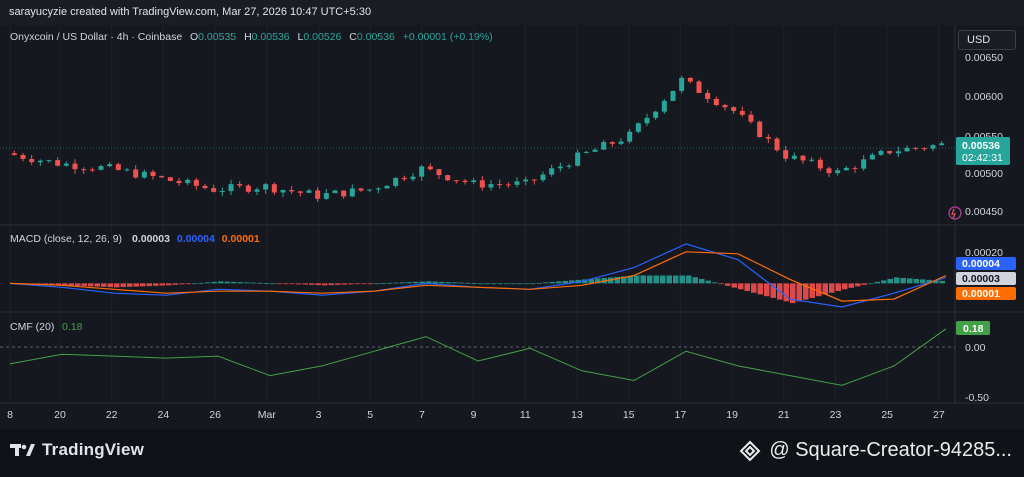 The width and height of the screenshot is (1024, 477). I want to click on brand-name: TradingView, so click(93, 449).